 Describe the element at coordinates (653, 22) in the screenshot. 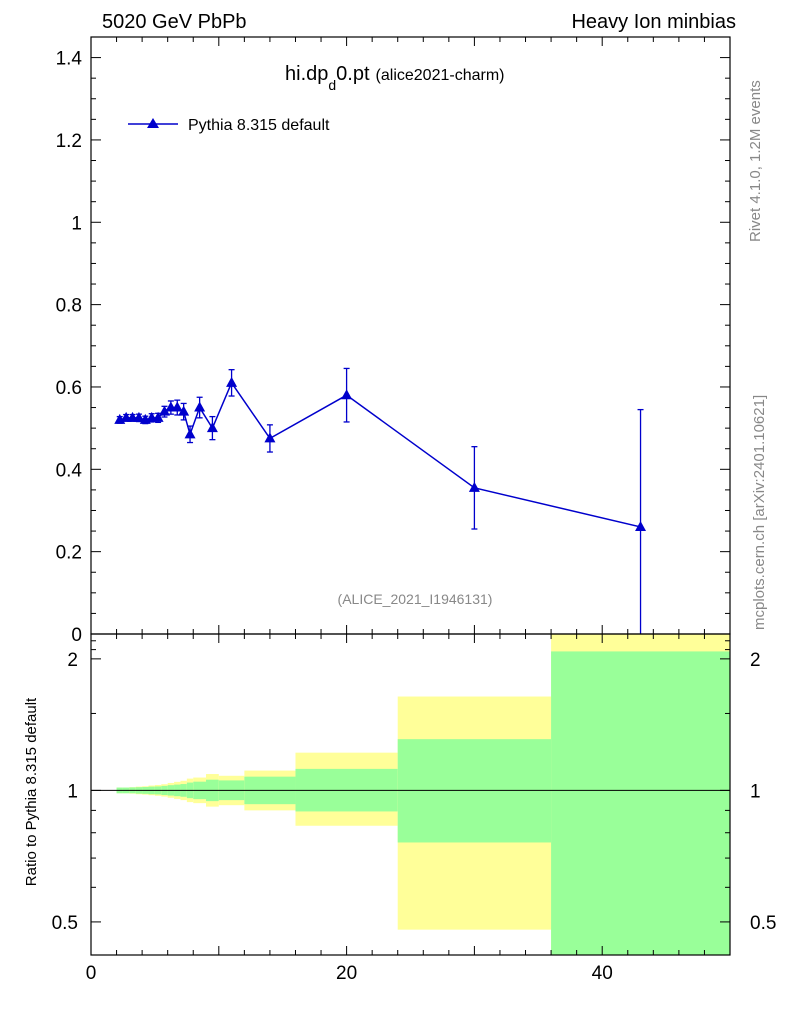

I see `header-process-label: Heavy Ion minbias` at that location.